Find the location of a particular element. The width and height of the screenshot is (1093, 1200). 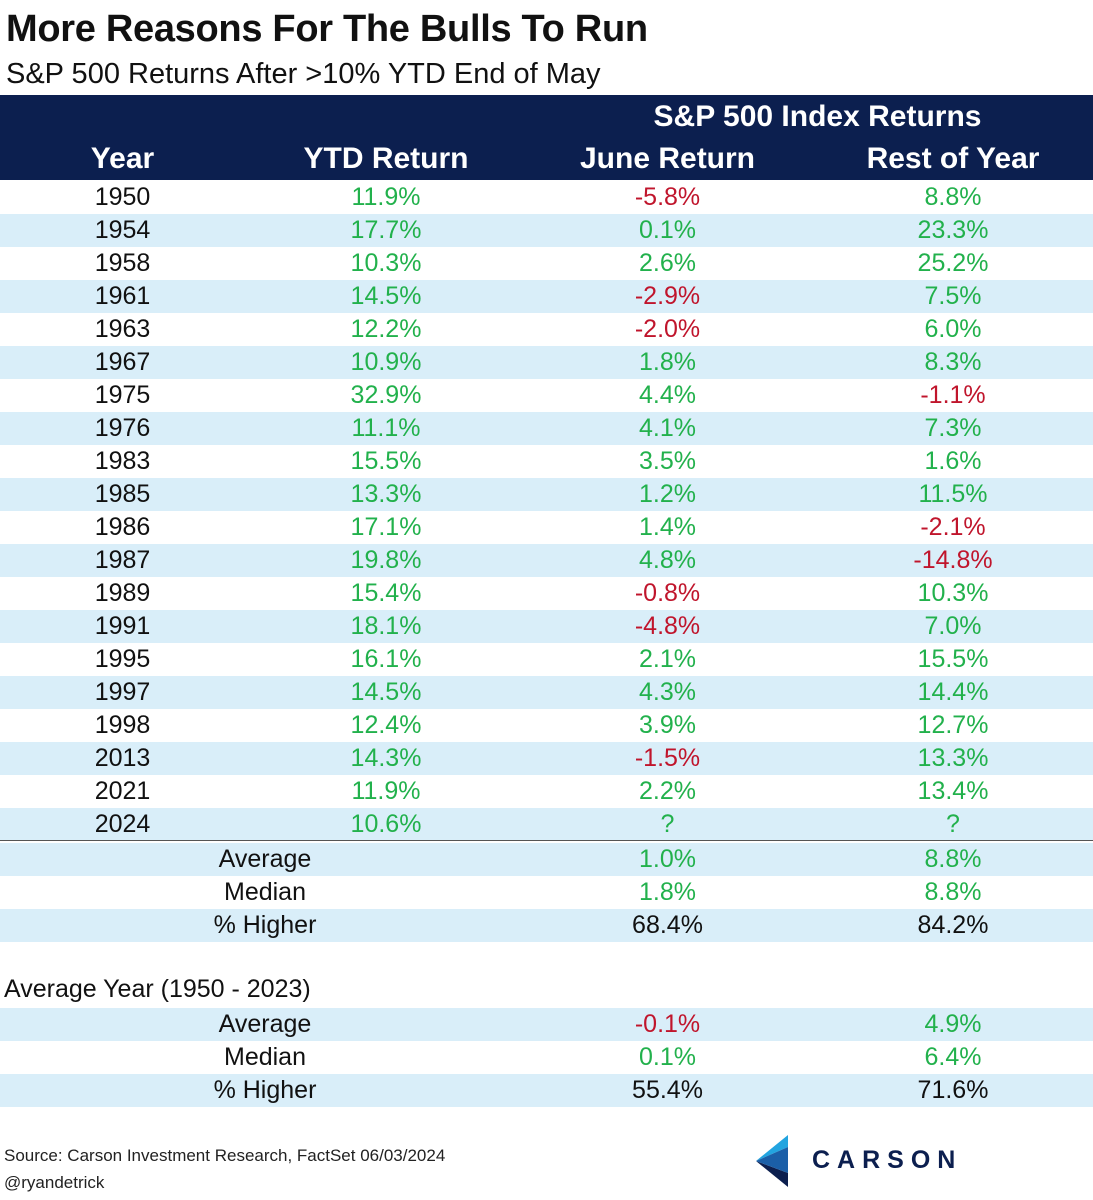

cell-year: 1975 is located at coordinates (122, 395).